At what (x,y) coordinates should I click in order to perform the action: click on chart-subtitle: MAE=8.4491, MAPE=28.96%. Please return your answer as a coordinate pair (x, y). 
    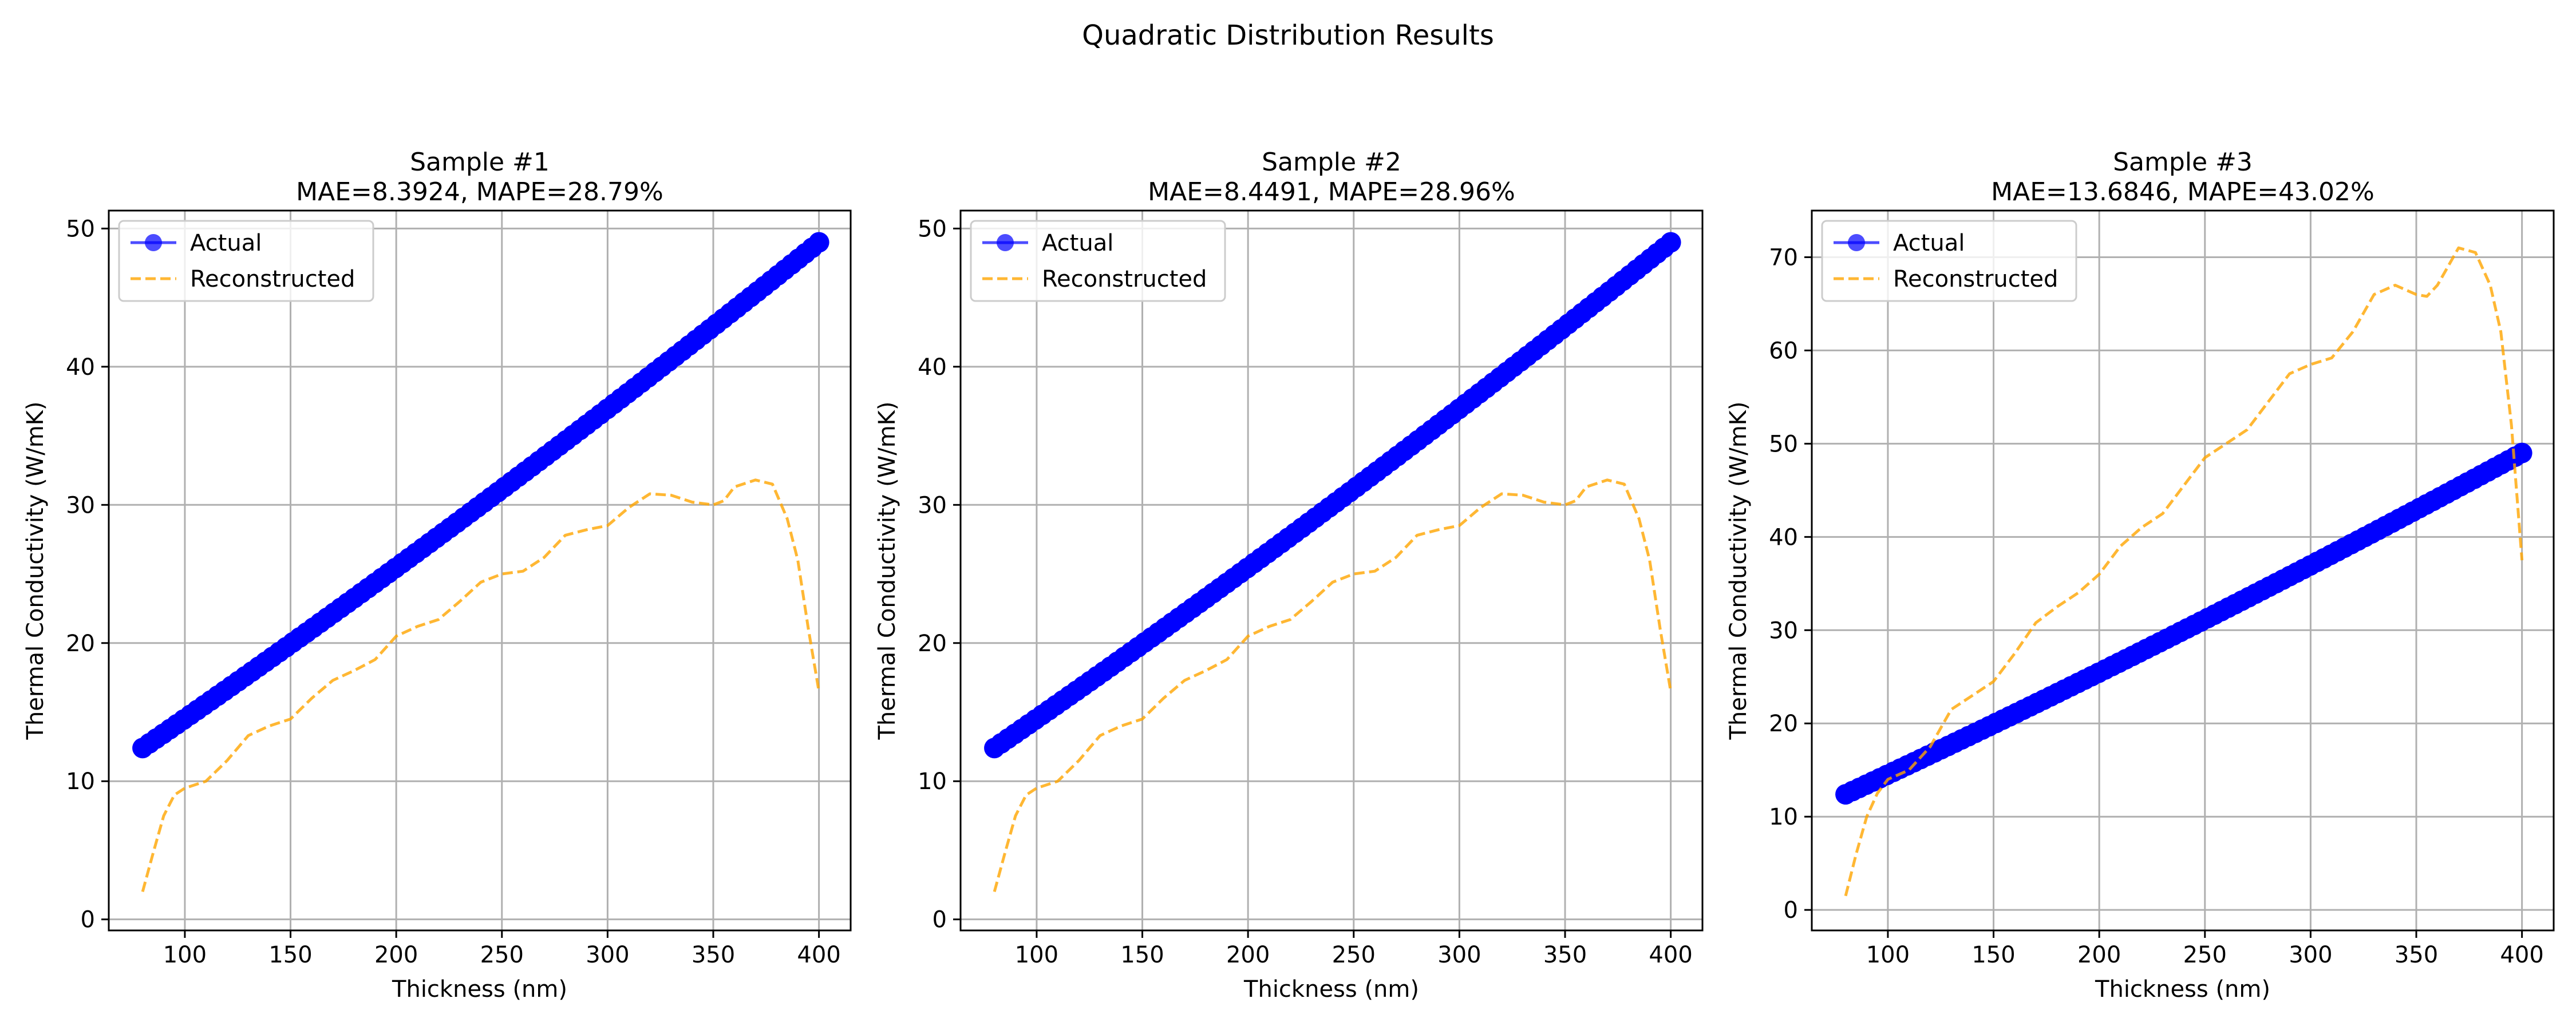
    Looking at the image, I should click on (1331, 192).